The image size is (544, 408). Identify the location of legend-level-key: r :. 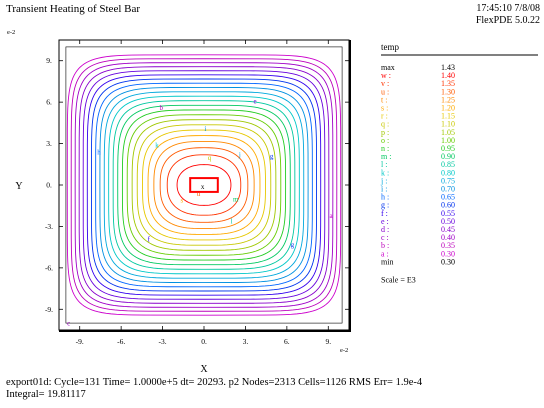
(384, 116).